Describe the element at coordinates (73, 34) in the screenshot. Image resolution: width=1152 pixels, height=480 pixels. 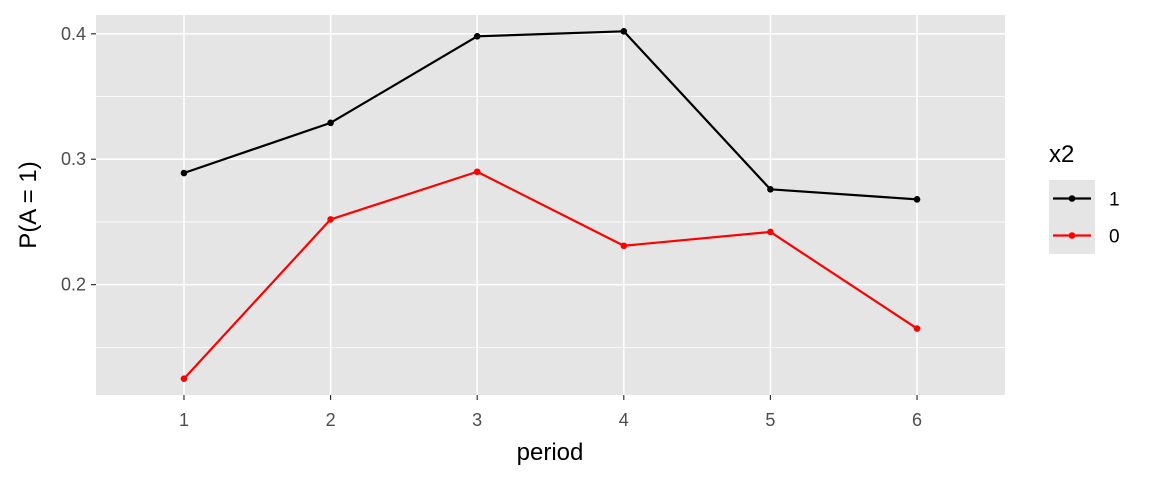
I see `y-tick-label: 0.4` at that location.